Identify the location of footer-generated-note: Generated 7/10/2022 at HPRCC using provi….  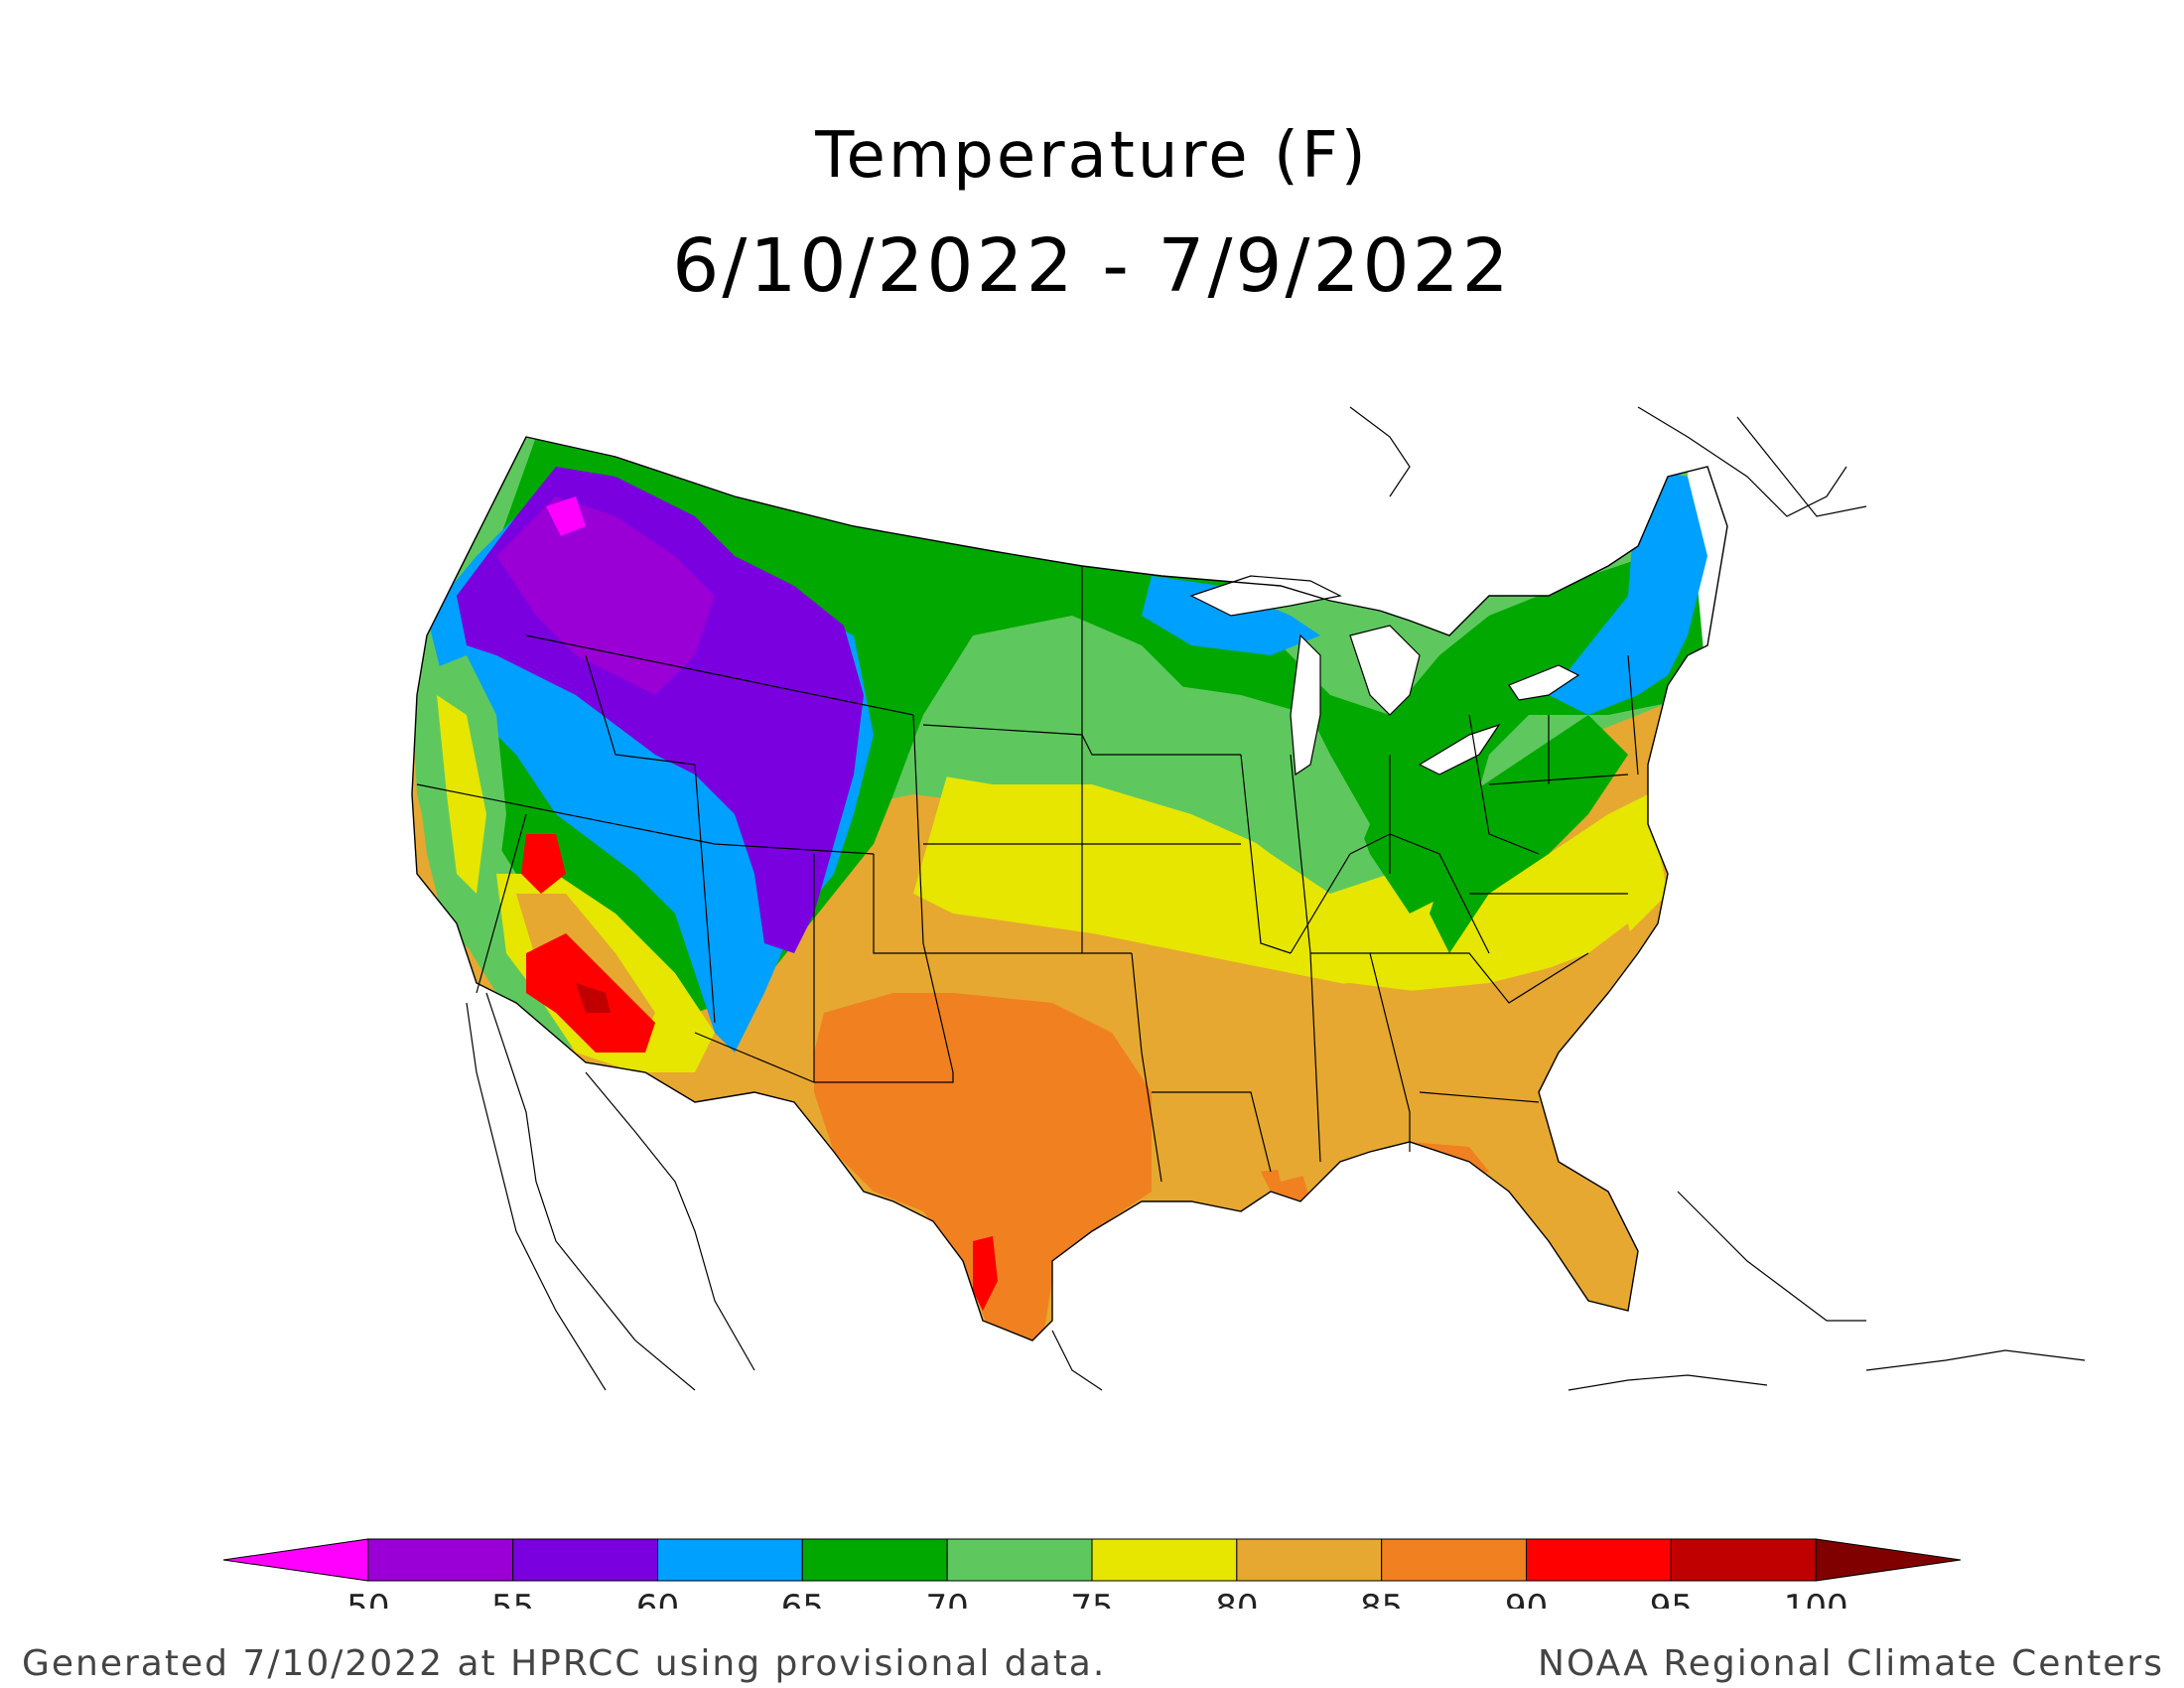
(564, 1663).